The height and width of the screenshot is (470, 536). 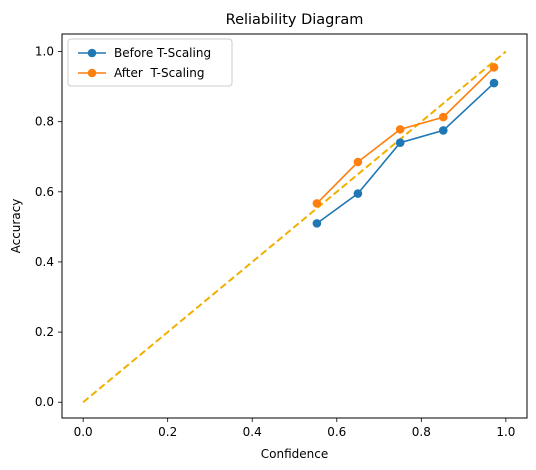 What do you see at coordinates (44, 52) in the screenshot?
I see `y-tick-label: 1.0` at bounding box center [44, 52].